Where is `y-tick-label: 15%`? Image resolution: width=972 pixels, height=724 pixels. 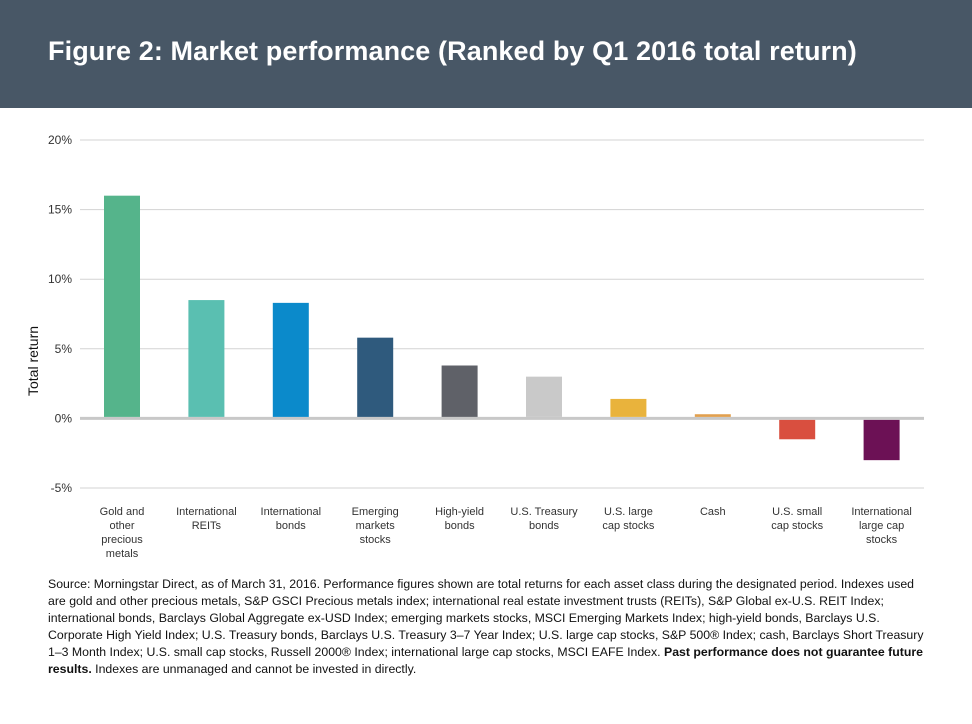
y-tick-label: 15% is located at coordinates (60, 210).